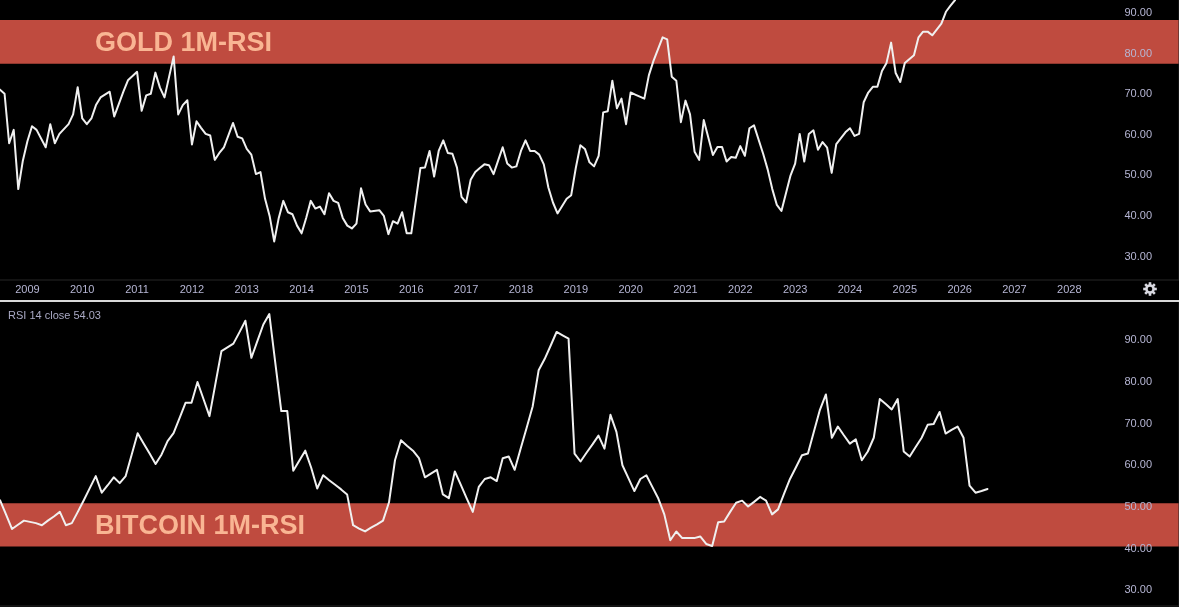  What do you see at coordinates (192, 288) in the screenshot?
I see `x-tick-label: 2012` at bounding box center [192, 288].